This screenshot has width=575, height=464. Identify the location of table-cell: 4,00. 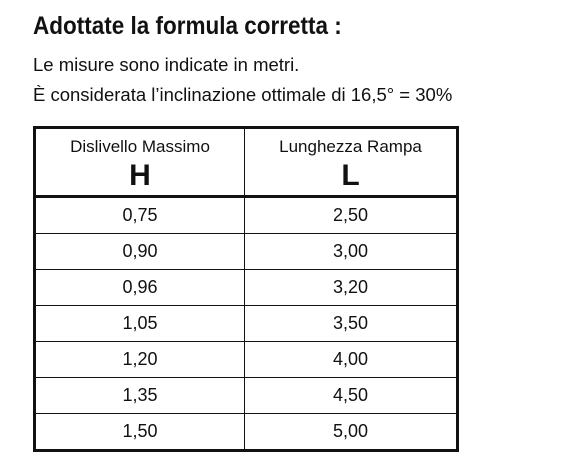
(351, 359).